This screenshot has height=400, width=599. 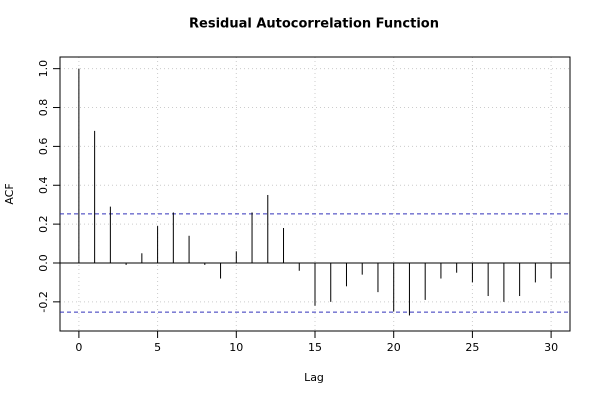 I want to click on y-tick-label: 0.4, so click(x=43, y=186).